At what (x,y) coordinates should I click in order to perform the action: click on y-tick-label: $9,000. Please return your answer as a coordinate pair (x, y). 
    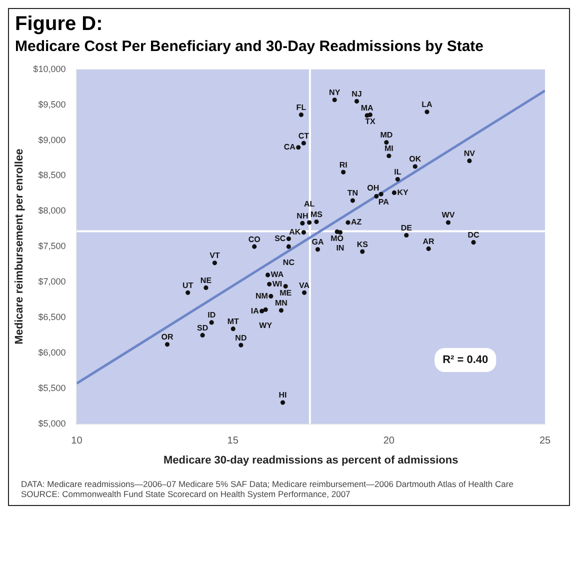
    Looking at the image, I should click on (52, 139).